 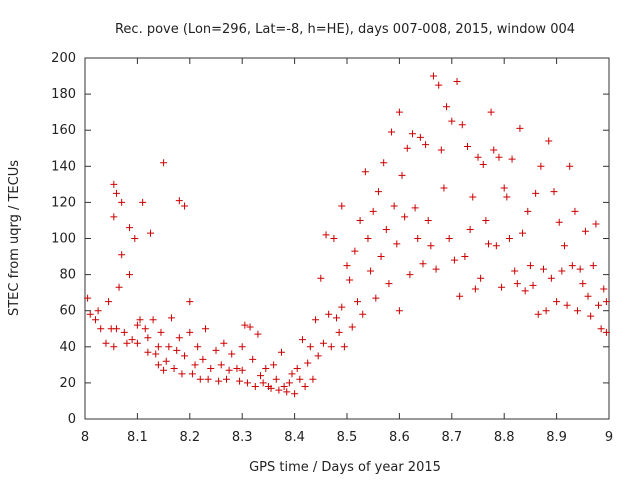 I want to click on y-tick-label: 180, so click(x=63, y=94).